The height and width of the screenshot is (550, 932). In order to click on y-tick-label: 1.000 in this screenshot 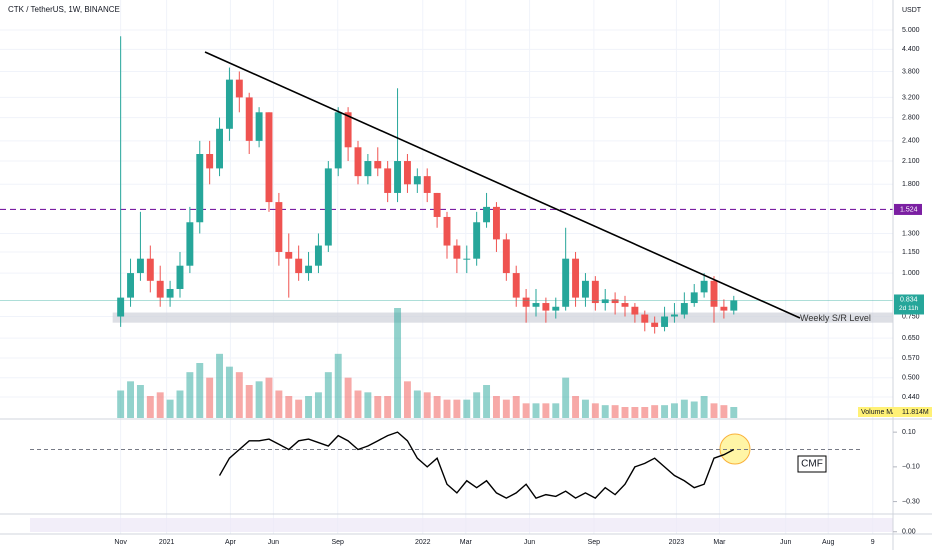, I will do `click(911, 273)`.